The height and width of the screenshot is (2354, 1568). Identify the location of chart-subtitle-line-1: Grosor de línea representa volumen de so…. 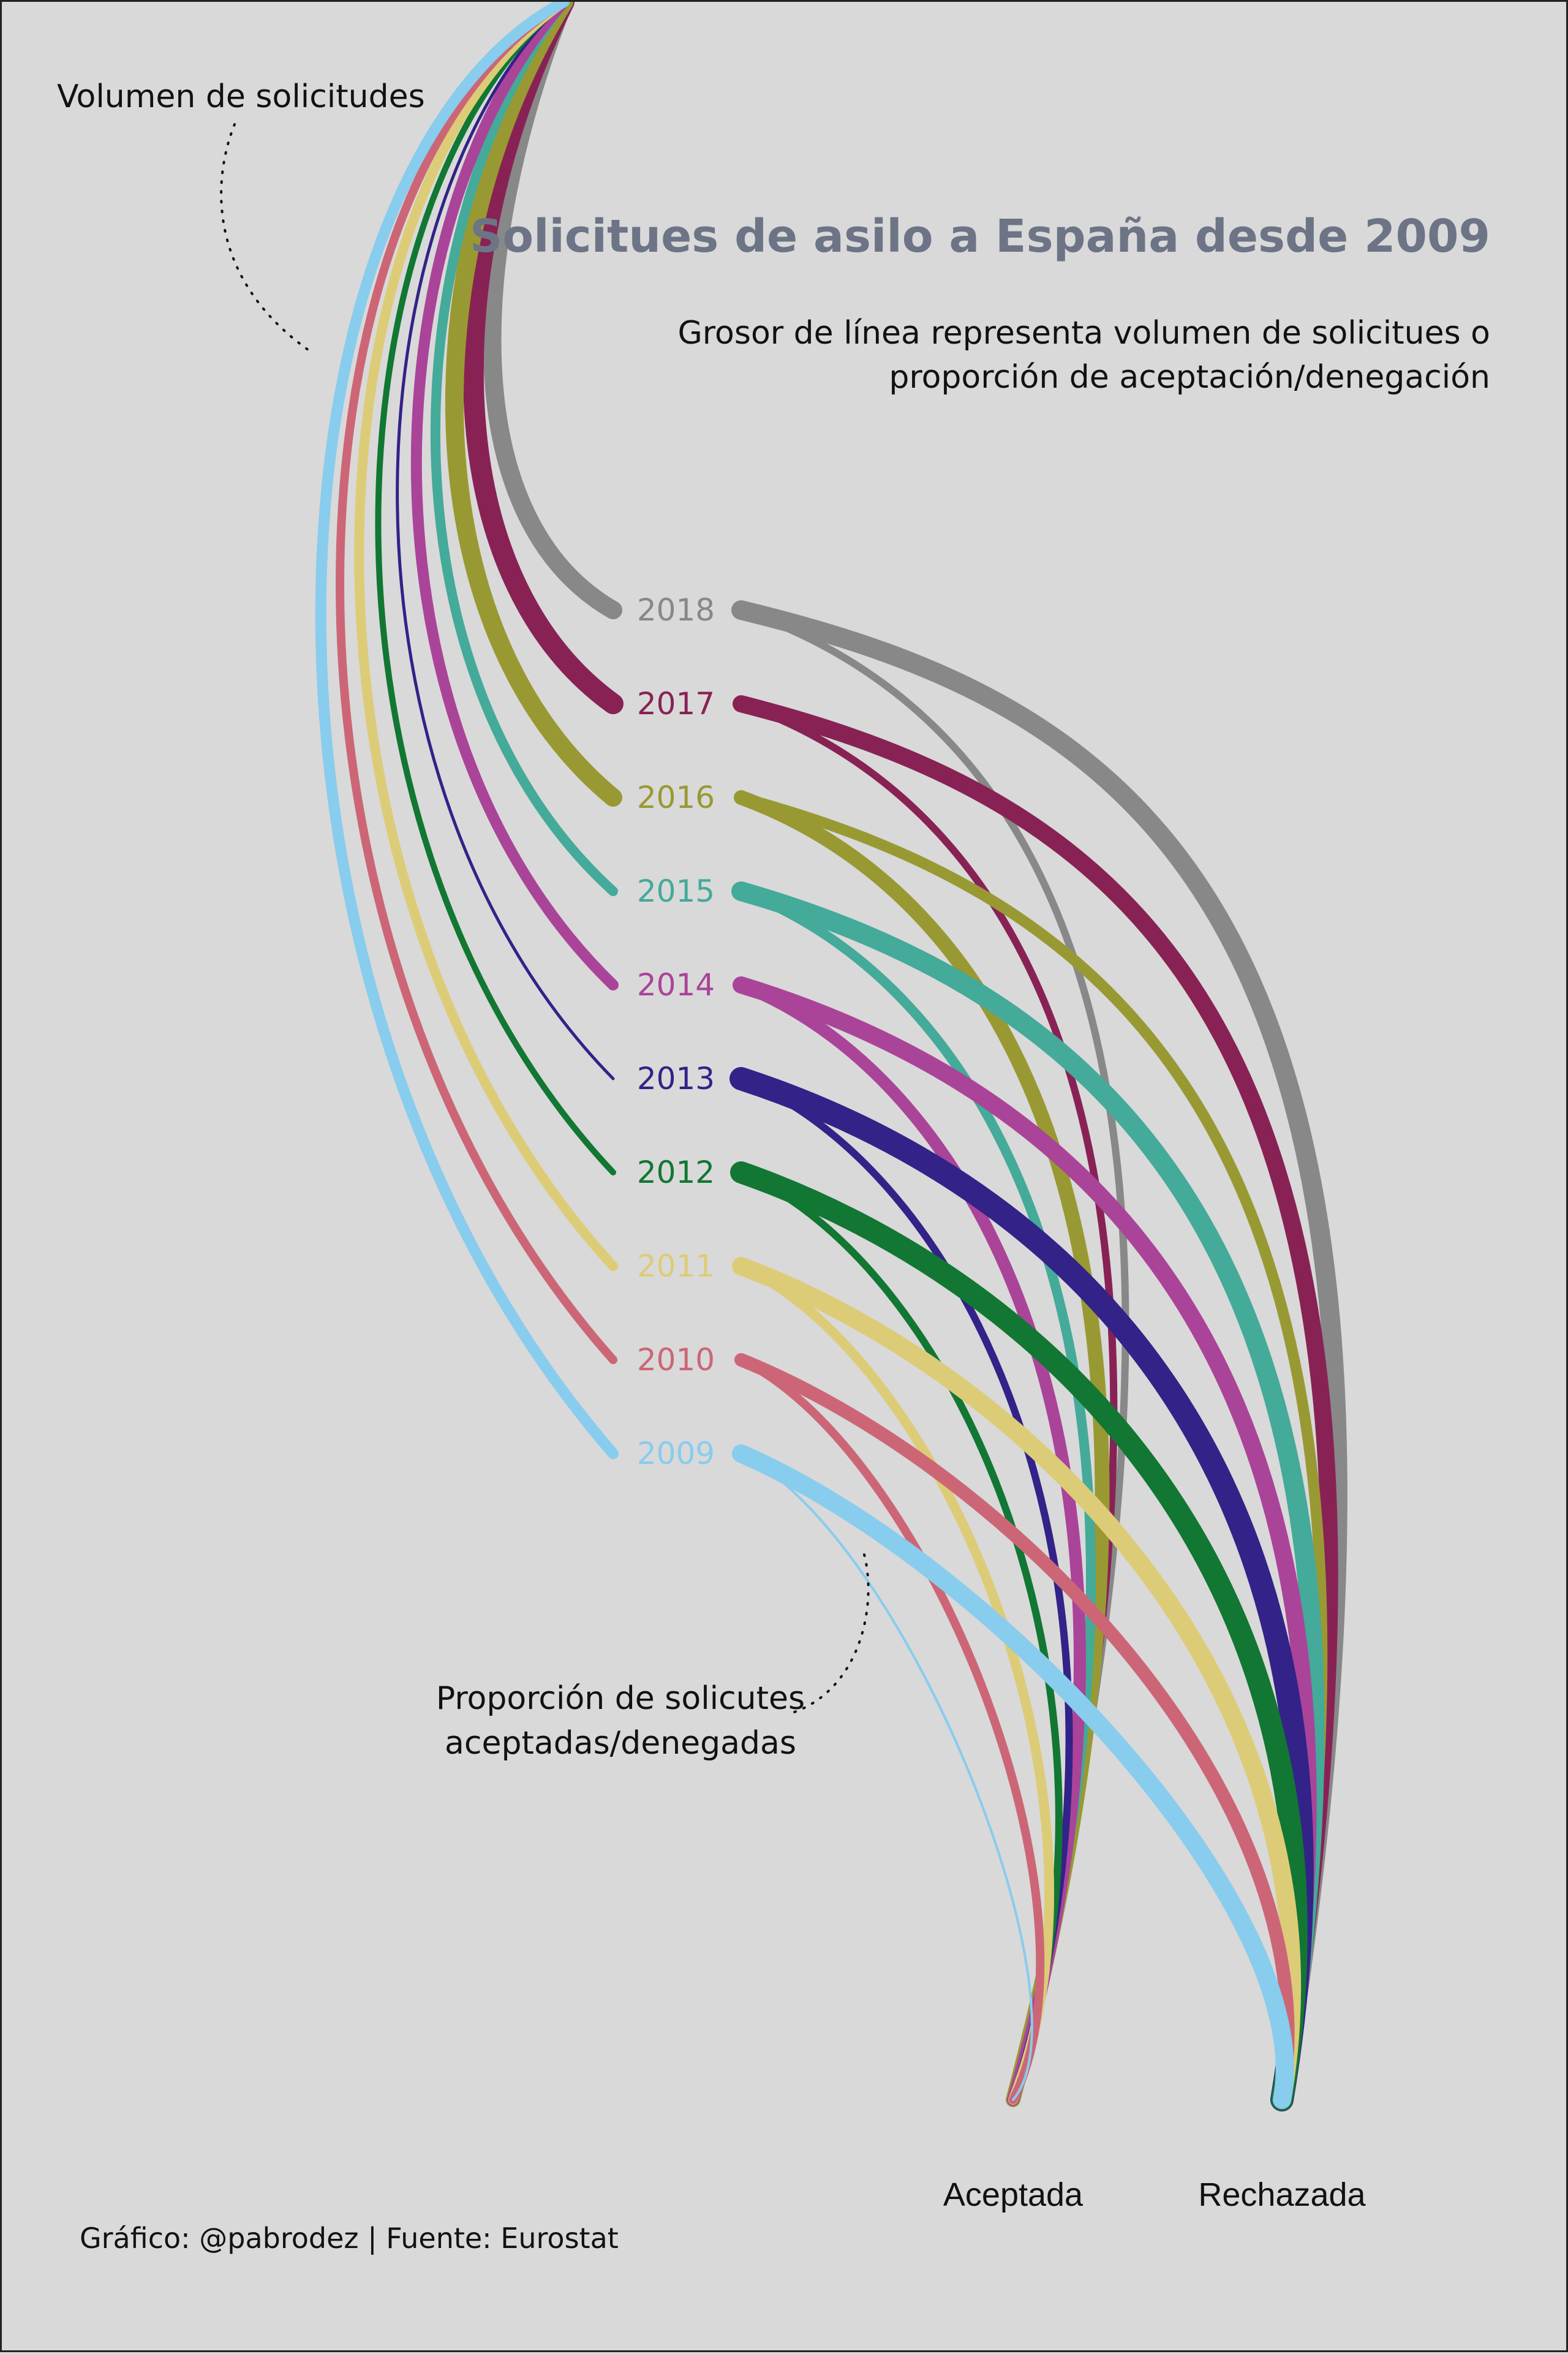
(1084, 333).